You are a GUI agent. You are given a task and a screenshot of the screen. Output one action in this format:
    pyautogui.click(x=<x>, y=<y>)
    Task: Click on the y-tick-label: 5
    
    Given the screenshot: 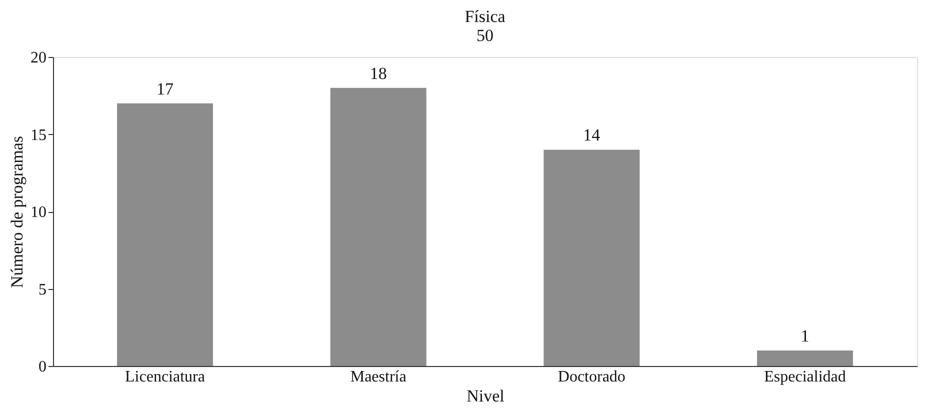 What is the action you would take?
    pyautogui.click(x=42, y=289)
    